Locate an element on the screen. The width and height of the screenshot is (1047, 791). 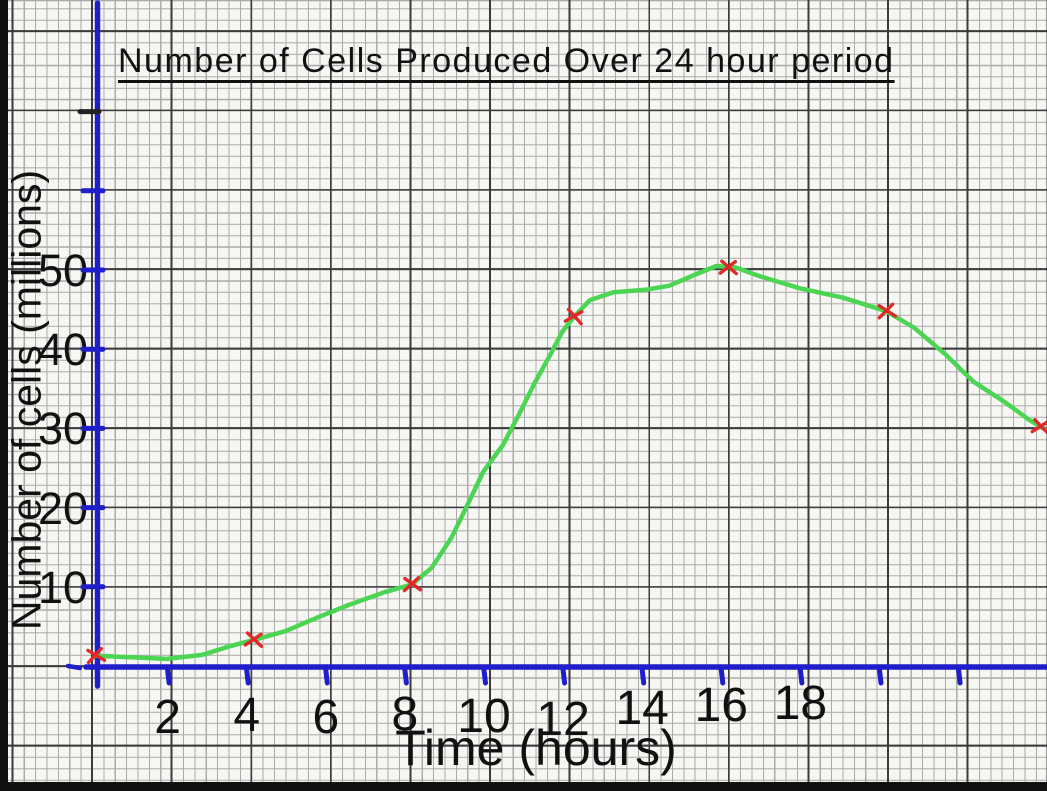
y-tick-label: 10 is located at coordinates (62, 587).